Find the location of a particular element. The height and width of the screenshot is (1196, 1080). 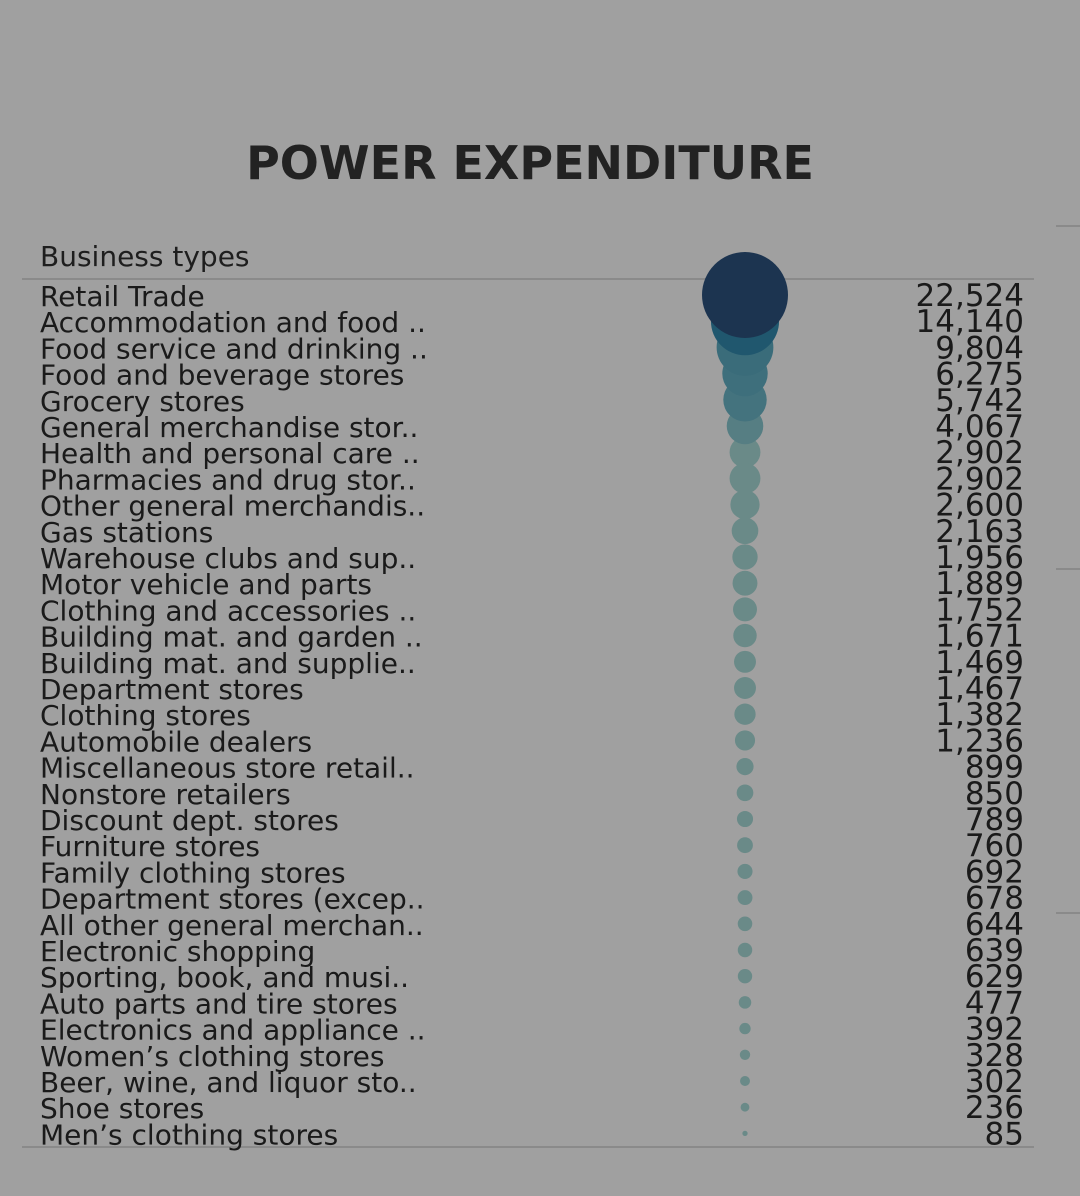

category-label: All other general merchan.. is located at coordinates (232, 925).